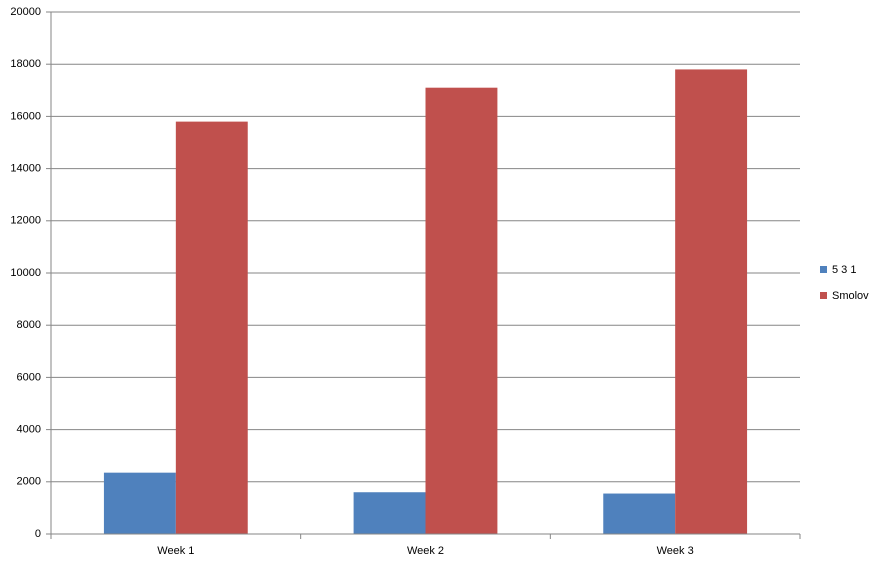 The image size is (877, 563). What do you see at coordinates (844, 270) in the screenshot?
I see `legend-label: 5 3 1` at bounding box center [844, 270].